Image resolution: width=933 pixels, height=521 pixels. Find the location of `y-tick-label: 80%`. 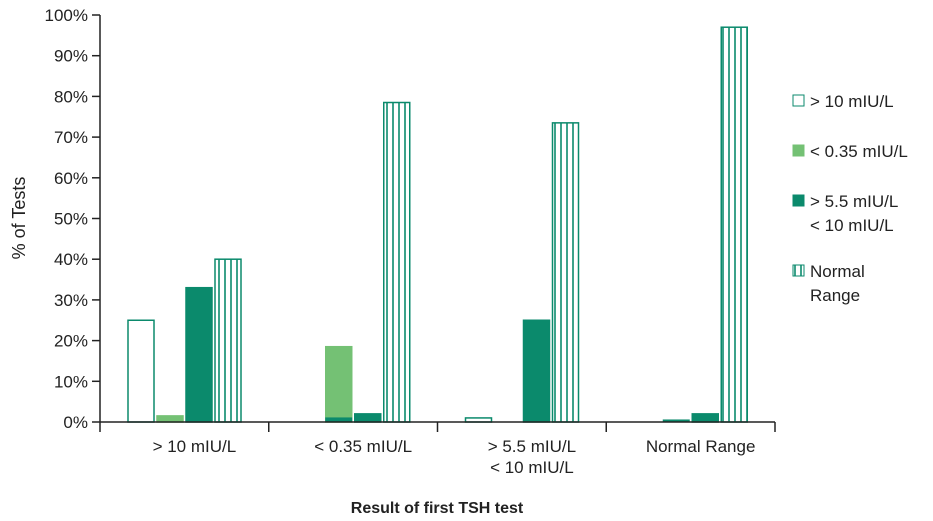

y-tick-label: 80% is located at coordinates (71, 96).